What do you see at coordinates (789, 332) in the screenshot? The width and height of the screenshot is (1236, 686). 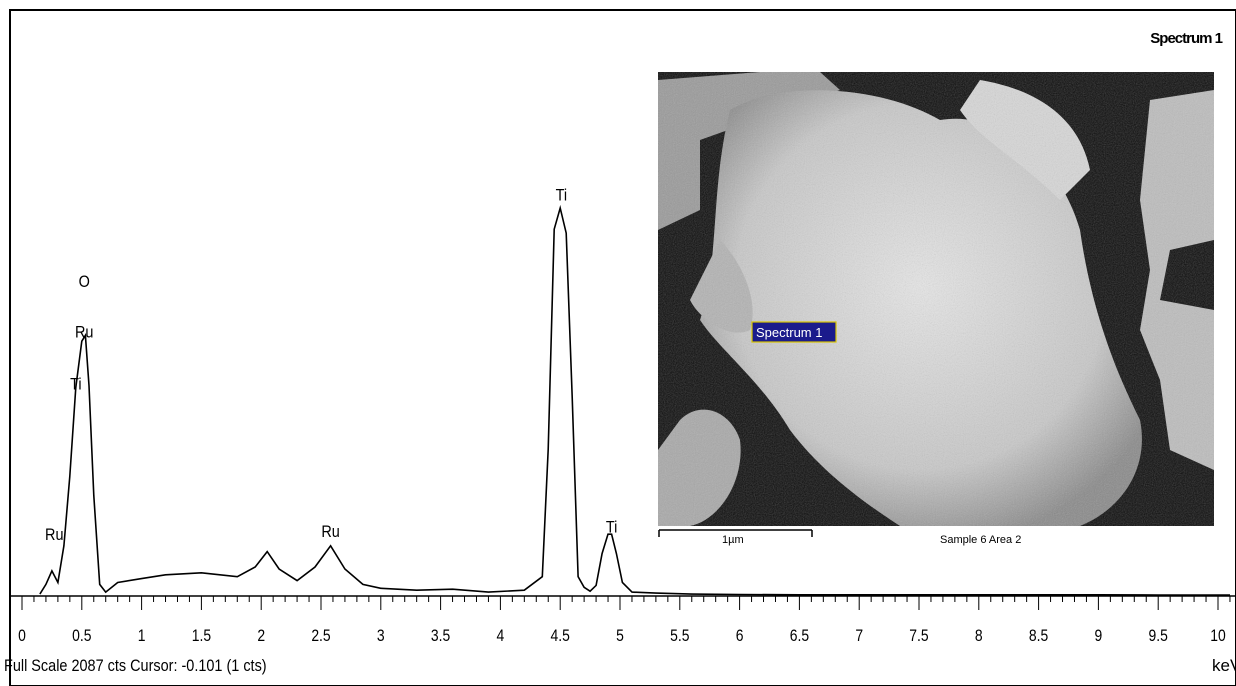 I see `inset-spectrum-label: Spectrum 1` at bounding box center [789, 332].